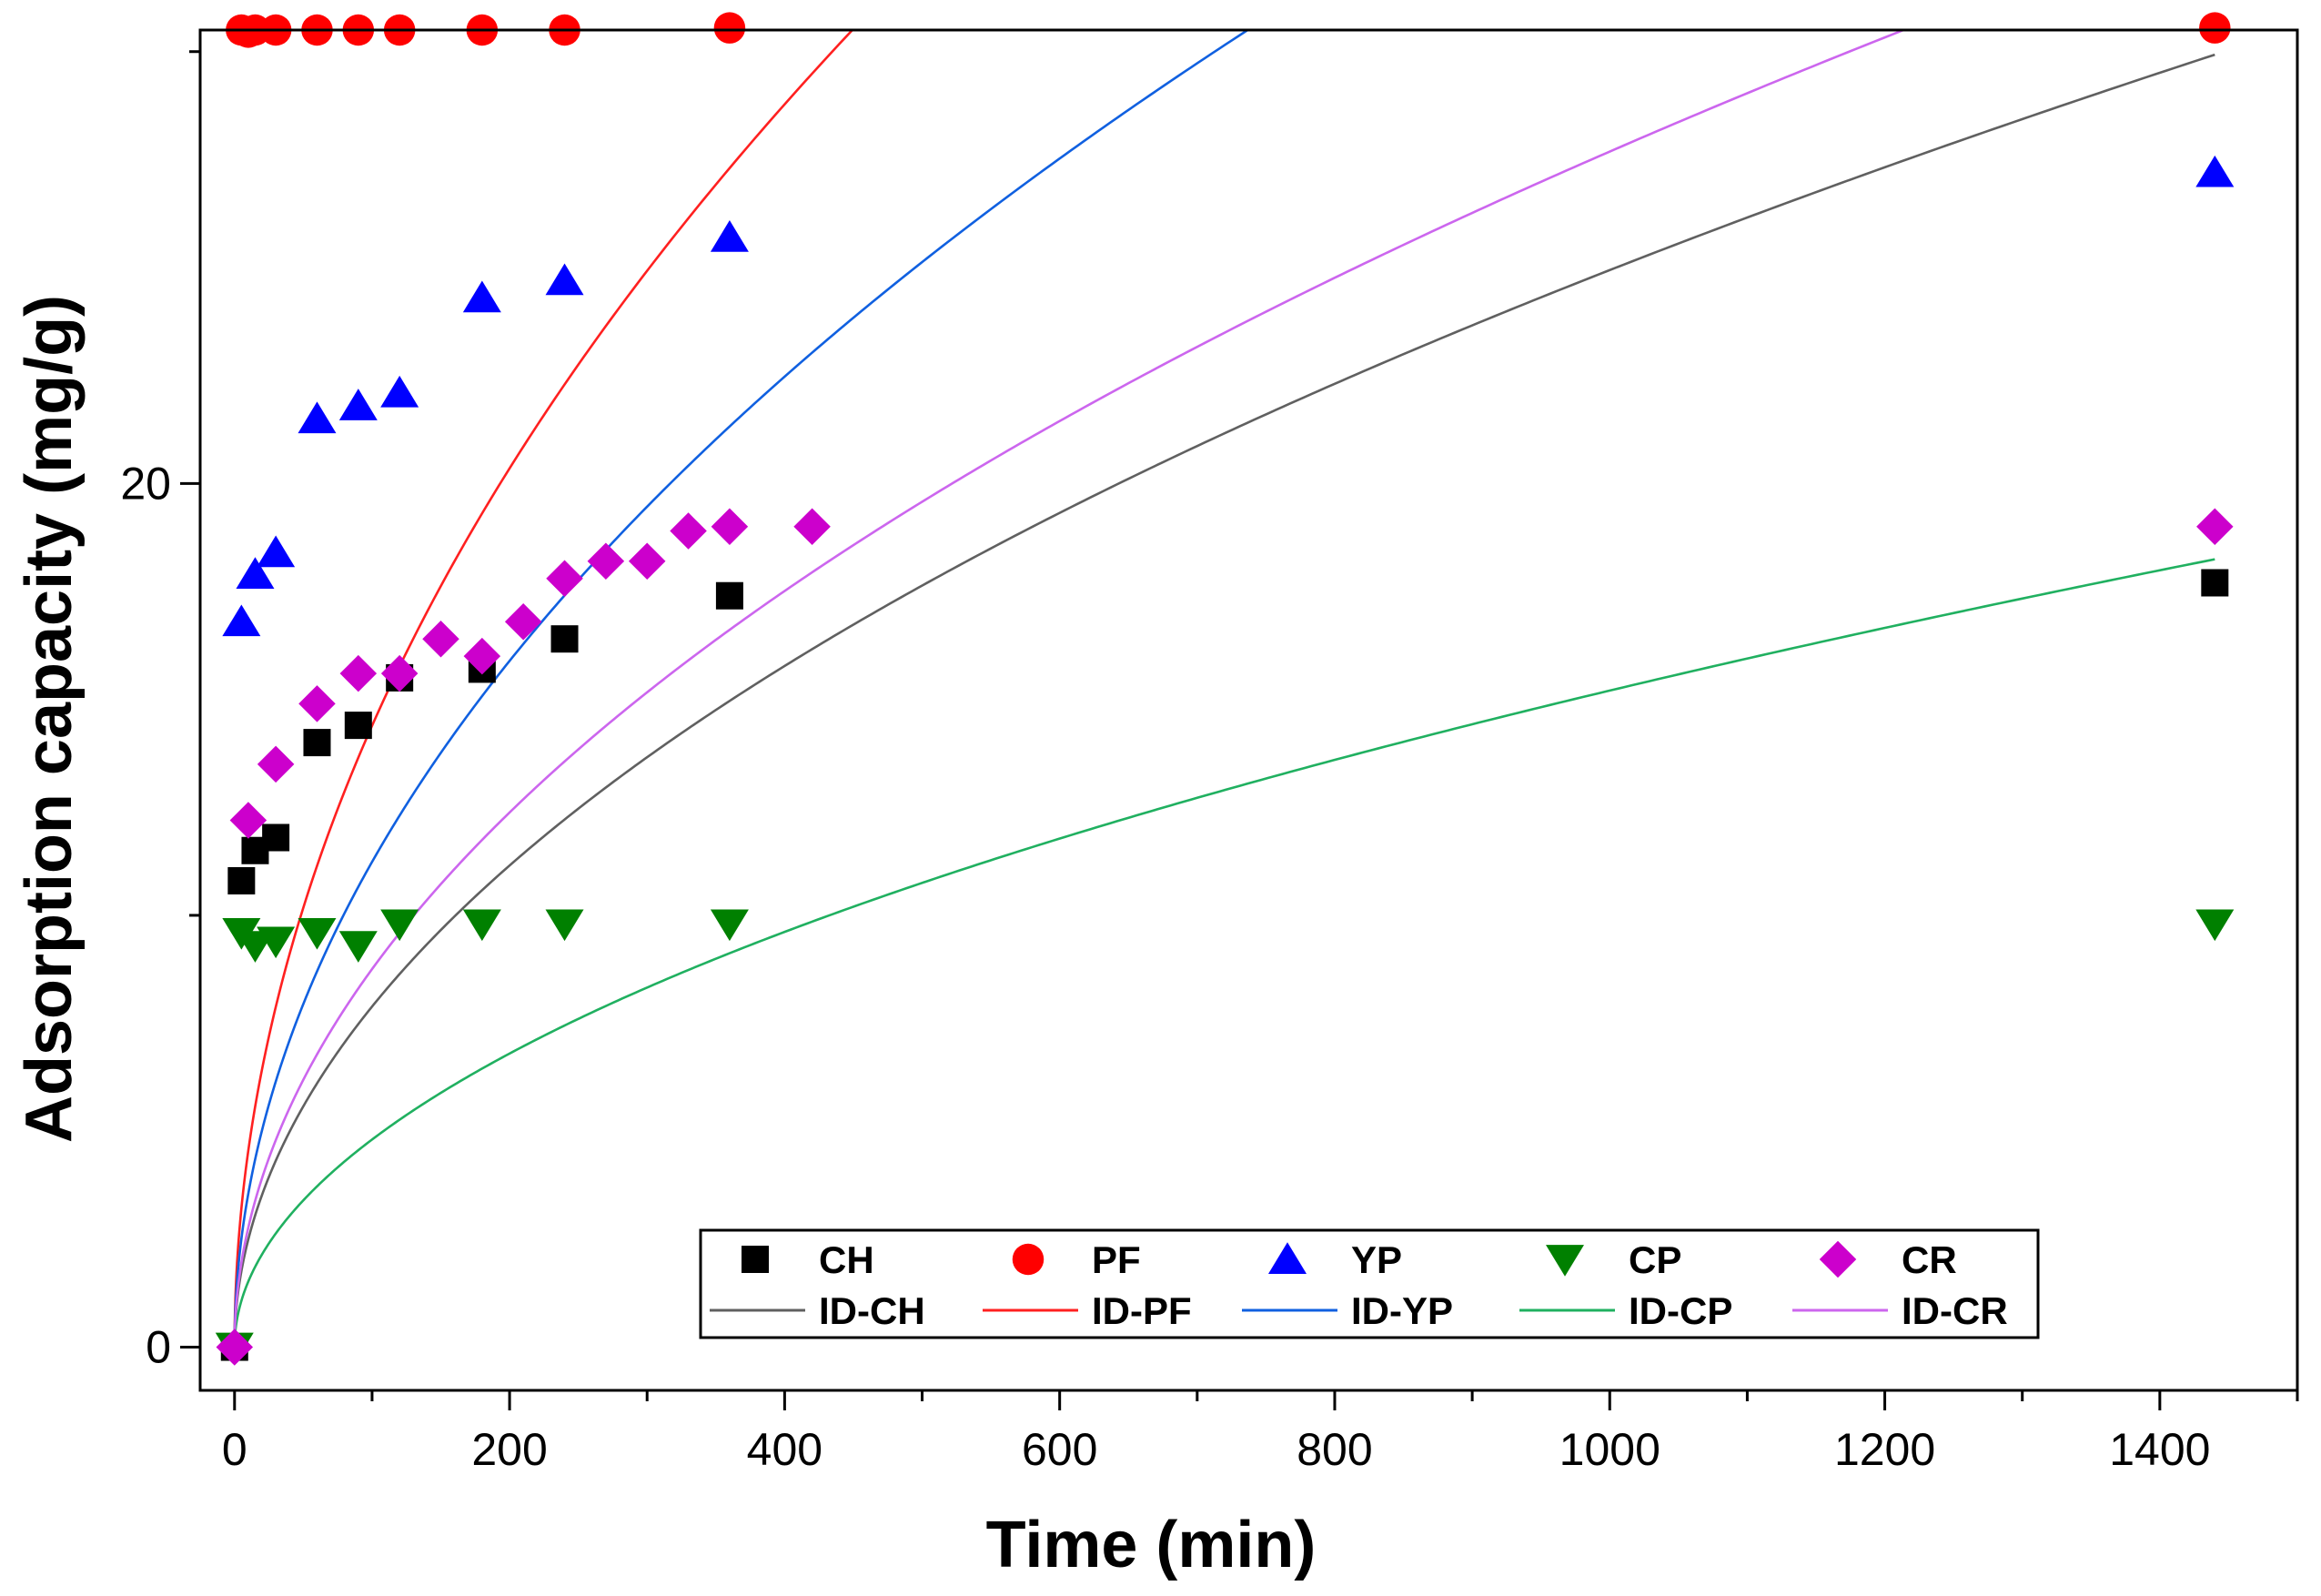 The width and height of the screenshot is (2321, 1596). I want to click on x-tick-label: 800, so click(1335, 1449).